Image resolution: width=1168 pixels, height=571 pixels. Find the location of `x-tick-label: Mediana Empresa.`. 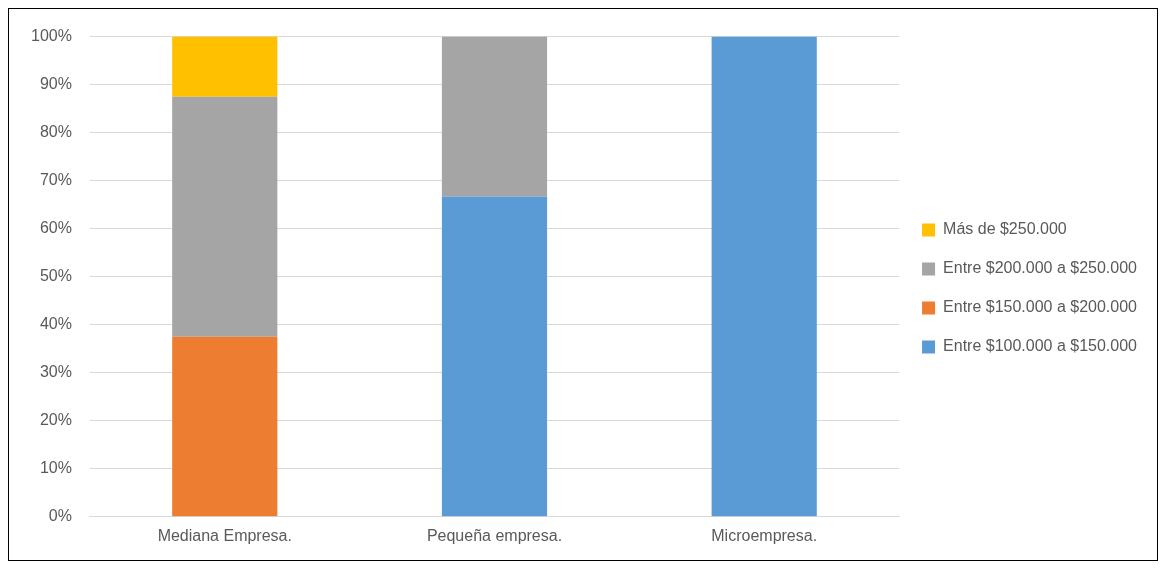

x-tick-label: Mediana Empresa. is located at coordinates (224, 535).